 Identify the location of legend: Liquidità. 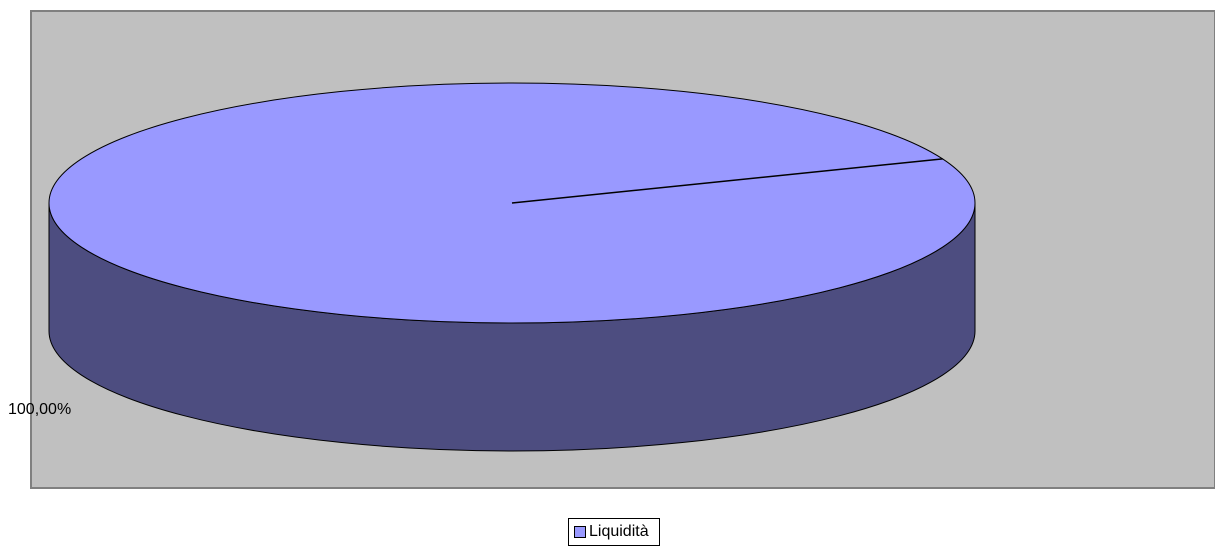
(614, 532).